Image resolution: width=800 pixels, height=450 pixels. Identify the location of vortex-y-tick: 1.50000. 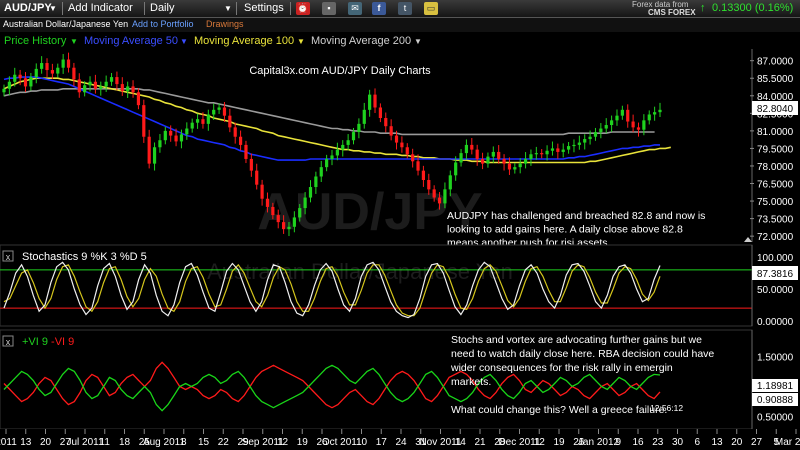
(775, 357).